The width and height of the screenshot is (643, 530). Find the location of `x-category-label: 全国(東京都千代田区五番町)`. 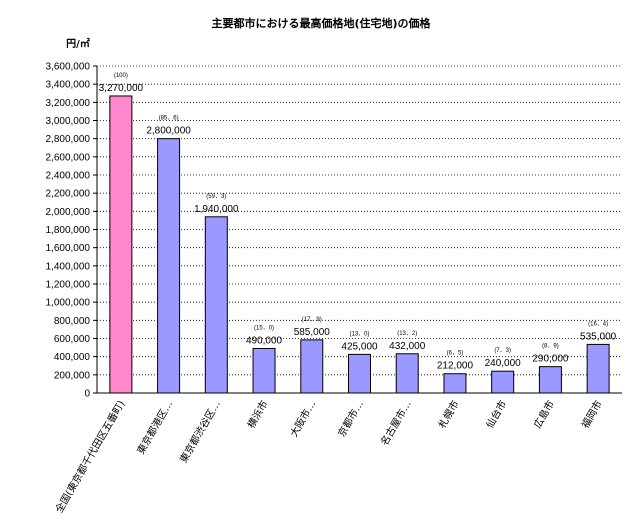

x-category-label: 全国(東京都千代田区五番町) is located at coordinates (89, 456).